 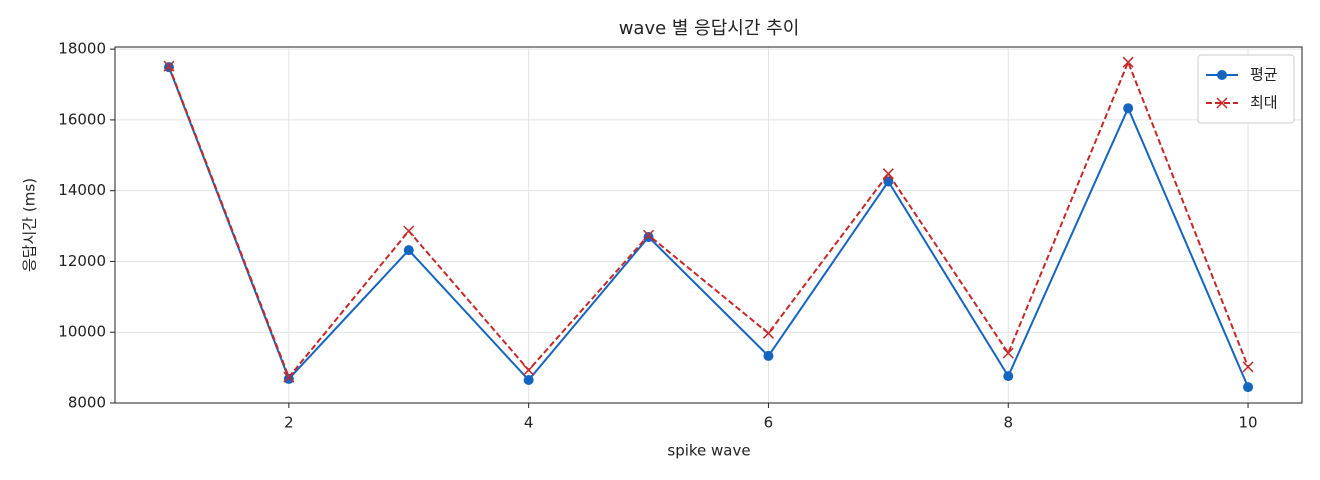 What do you see at coordinates (82, 261) in the screenshot?
I see `y-tick-label: 12000` at bounding box center [82, 261].